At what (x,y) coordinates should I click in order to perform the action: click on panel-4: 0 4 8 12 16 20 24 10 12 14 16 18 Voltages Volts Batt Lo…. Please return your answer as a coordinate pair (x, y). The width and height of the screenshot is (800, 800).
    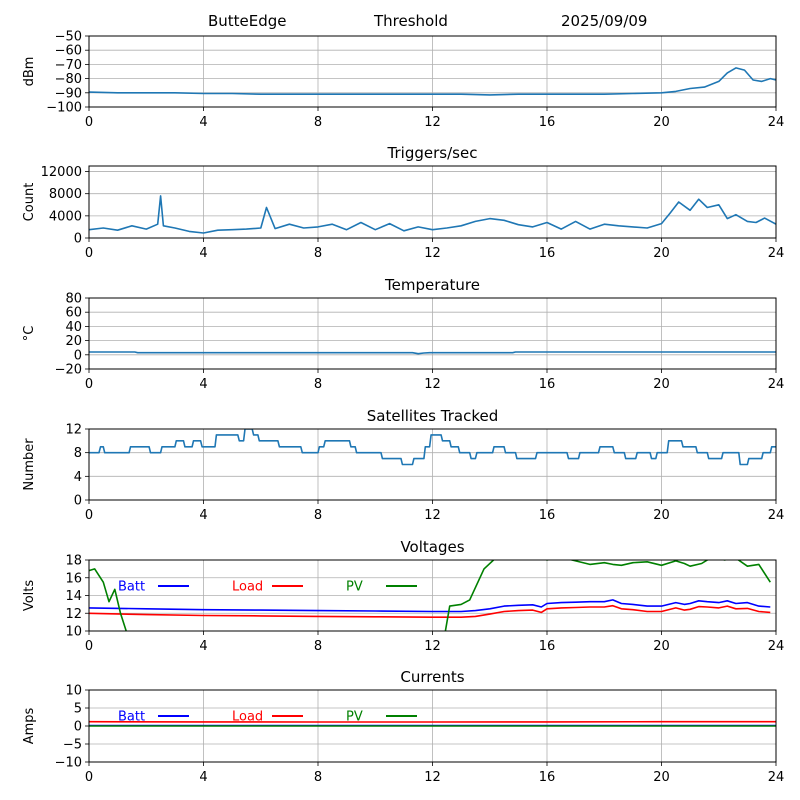
    Looking at the image, I should click on (403, 596).